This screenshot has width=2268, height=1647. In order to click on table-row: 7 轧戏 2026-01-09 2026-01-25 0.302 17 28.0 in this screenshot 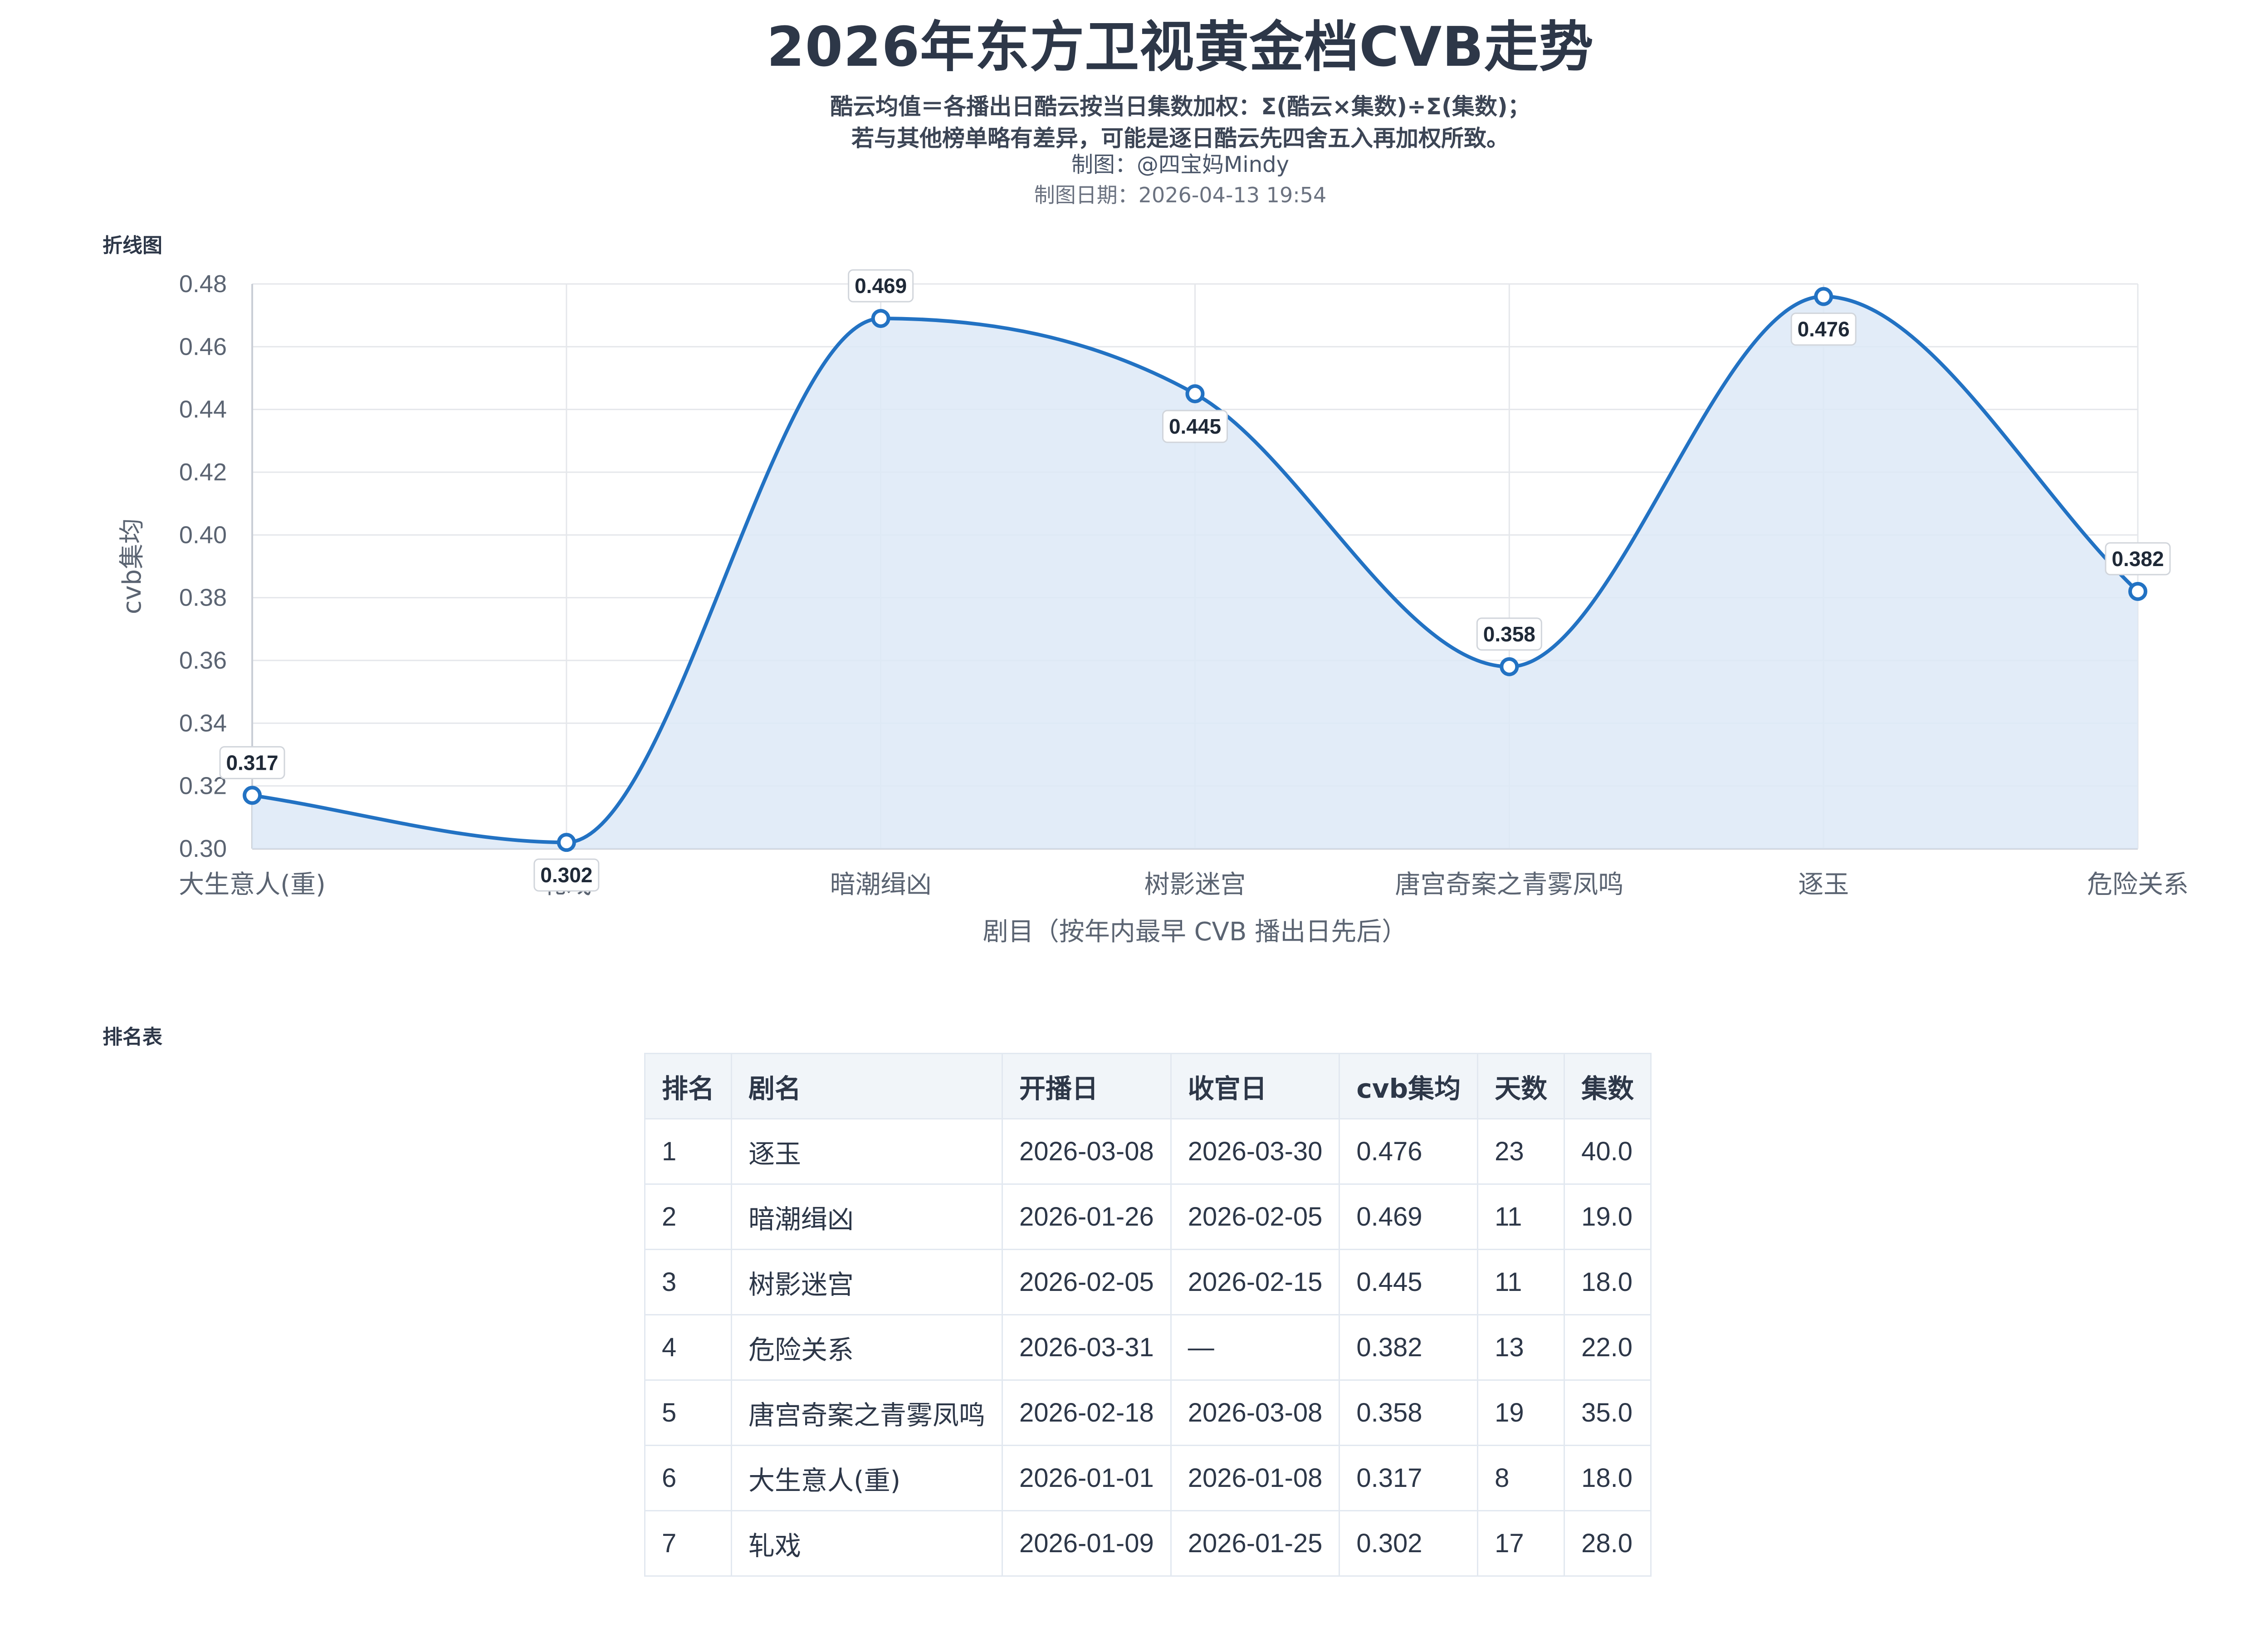, I will do `click(1148, 1543)`.